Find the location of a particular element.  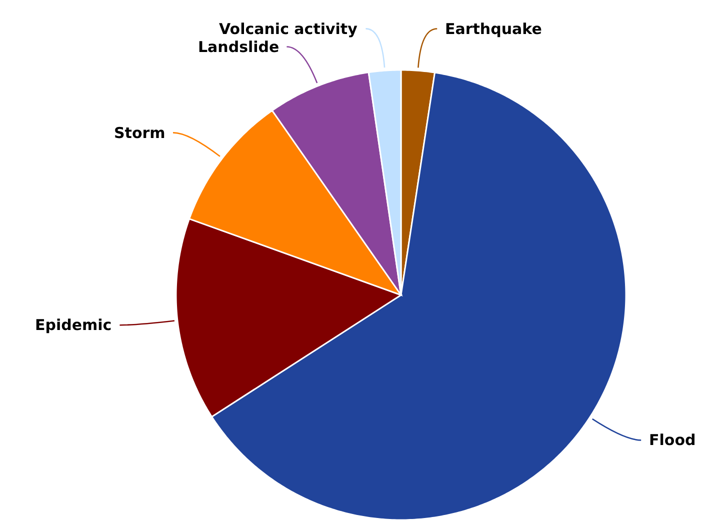

slice-label: Storm is located at coordinates (140, 133).